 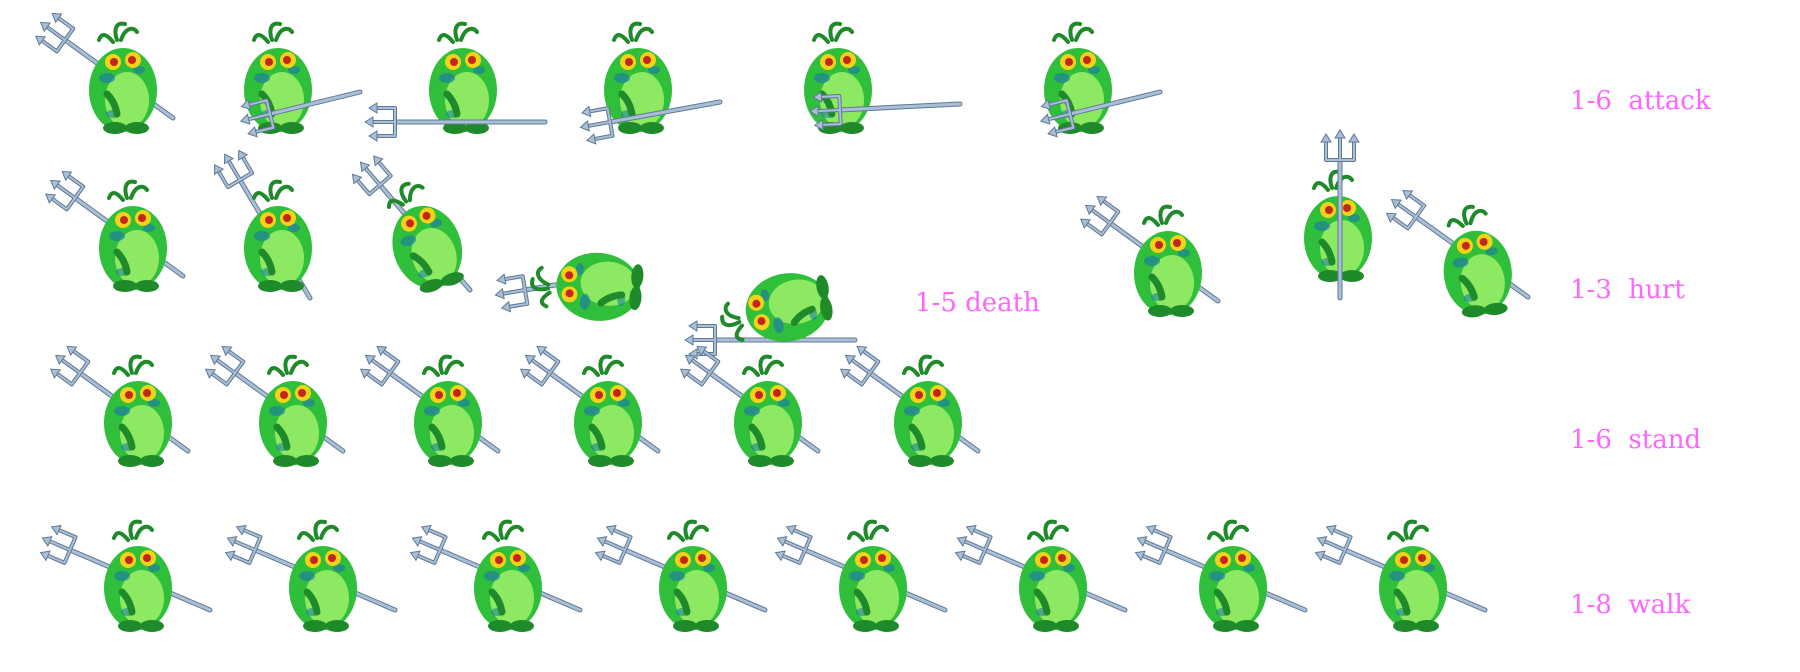 I want to click on row-label-attack: 1-6 attack, so click(x=1640, y=101).